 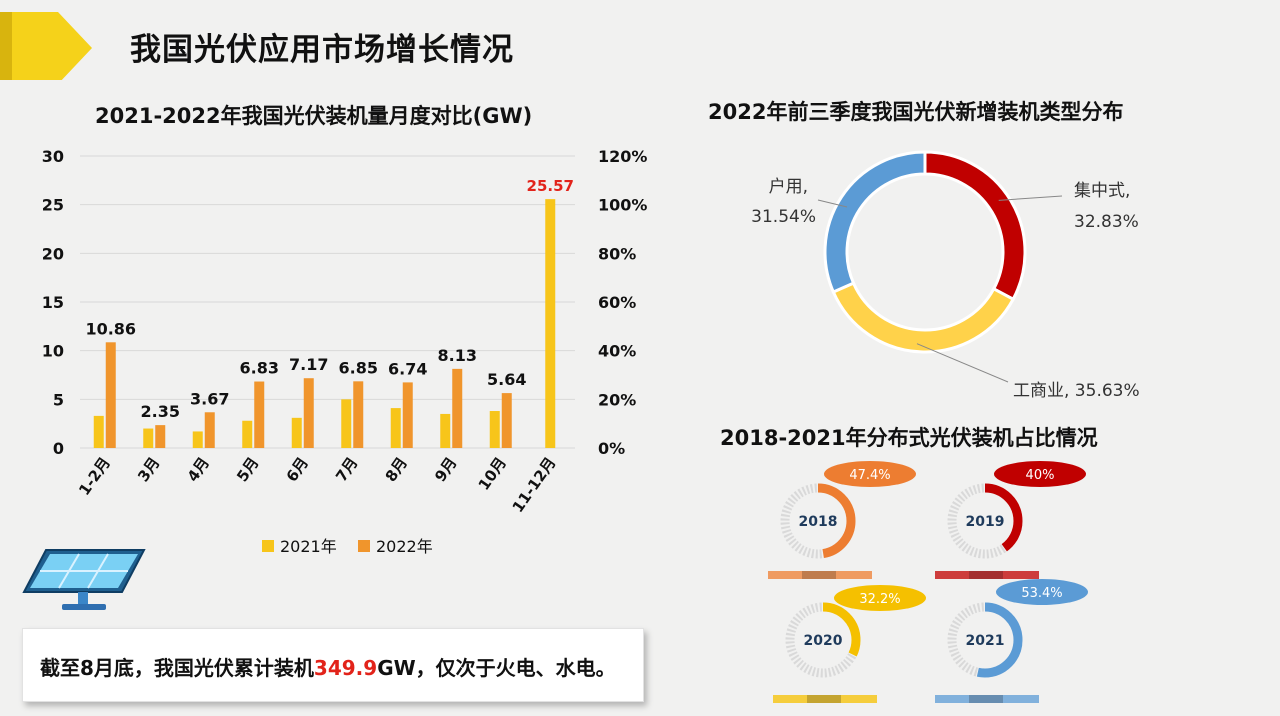 I want to click on x-tick-label: 9月, so click(x=445, y=469).